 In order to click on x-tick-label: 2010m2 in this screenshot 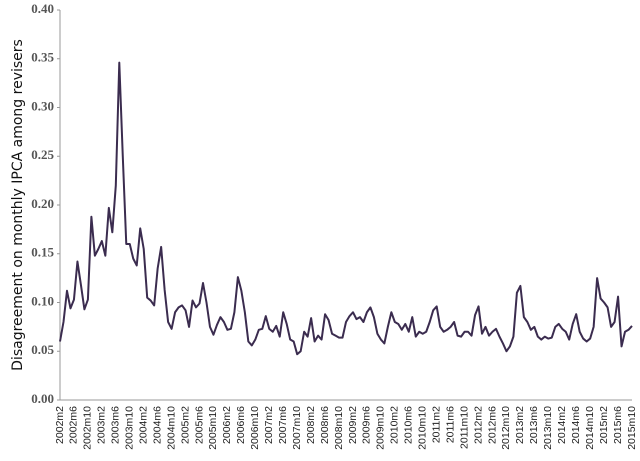, I will do `click(395, 425)`.